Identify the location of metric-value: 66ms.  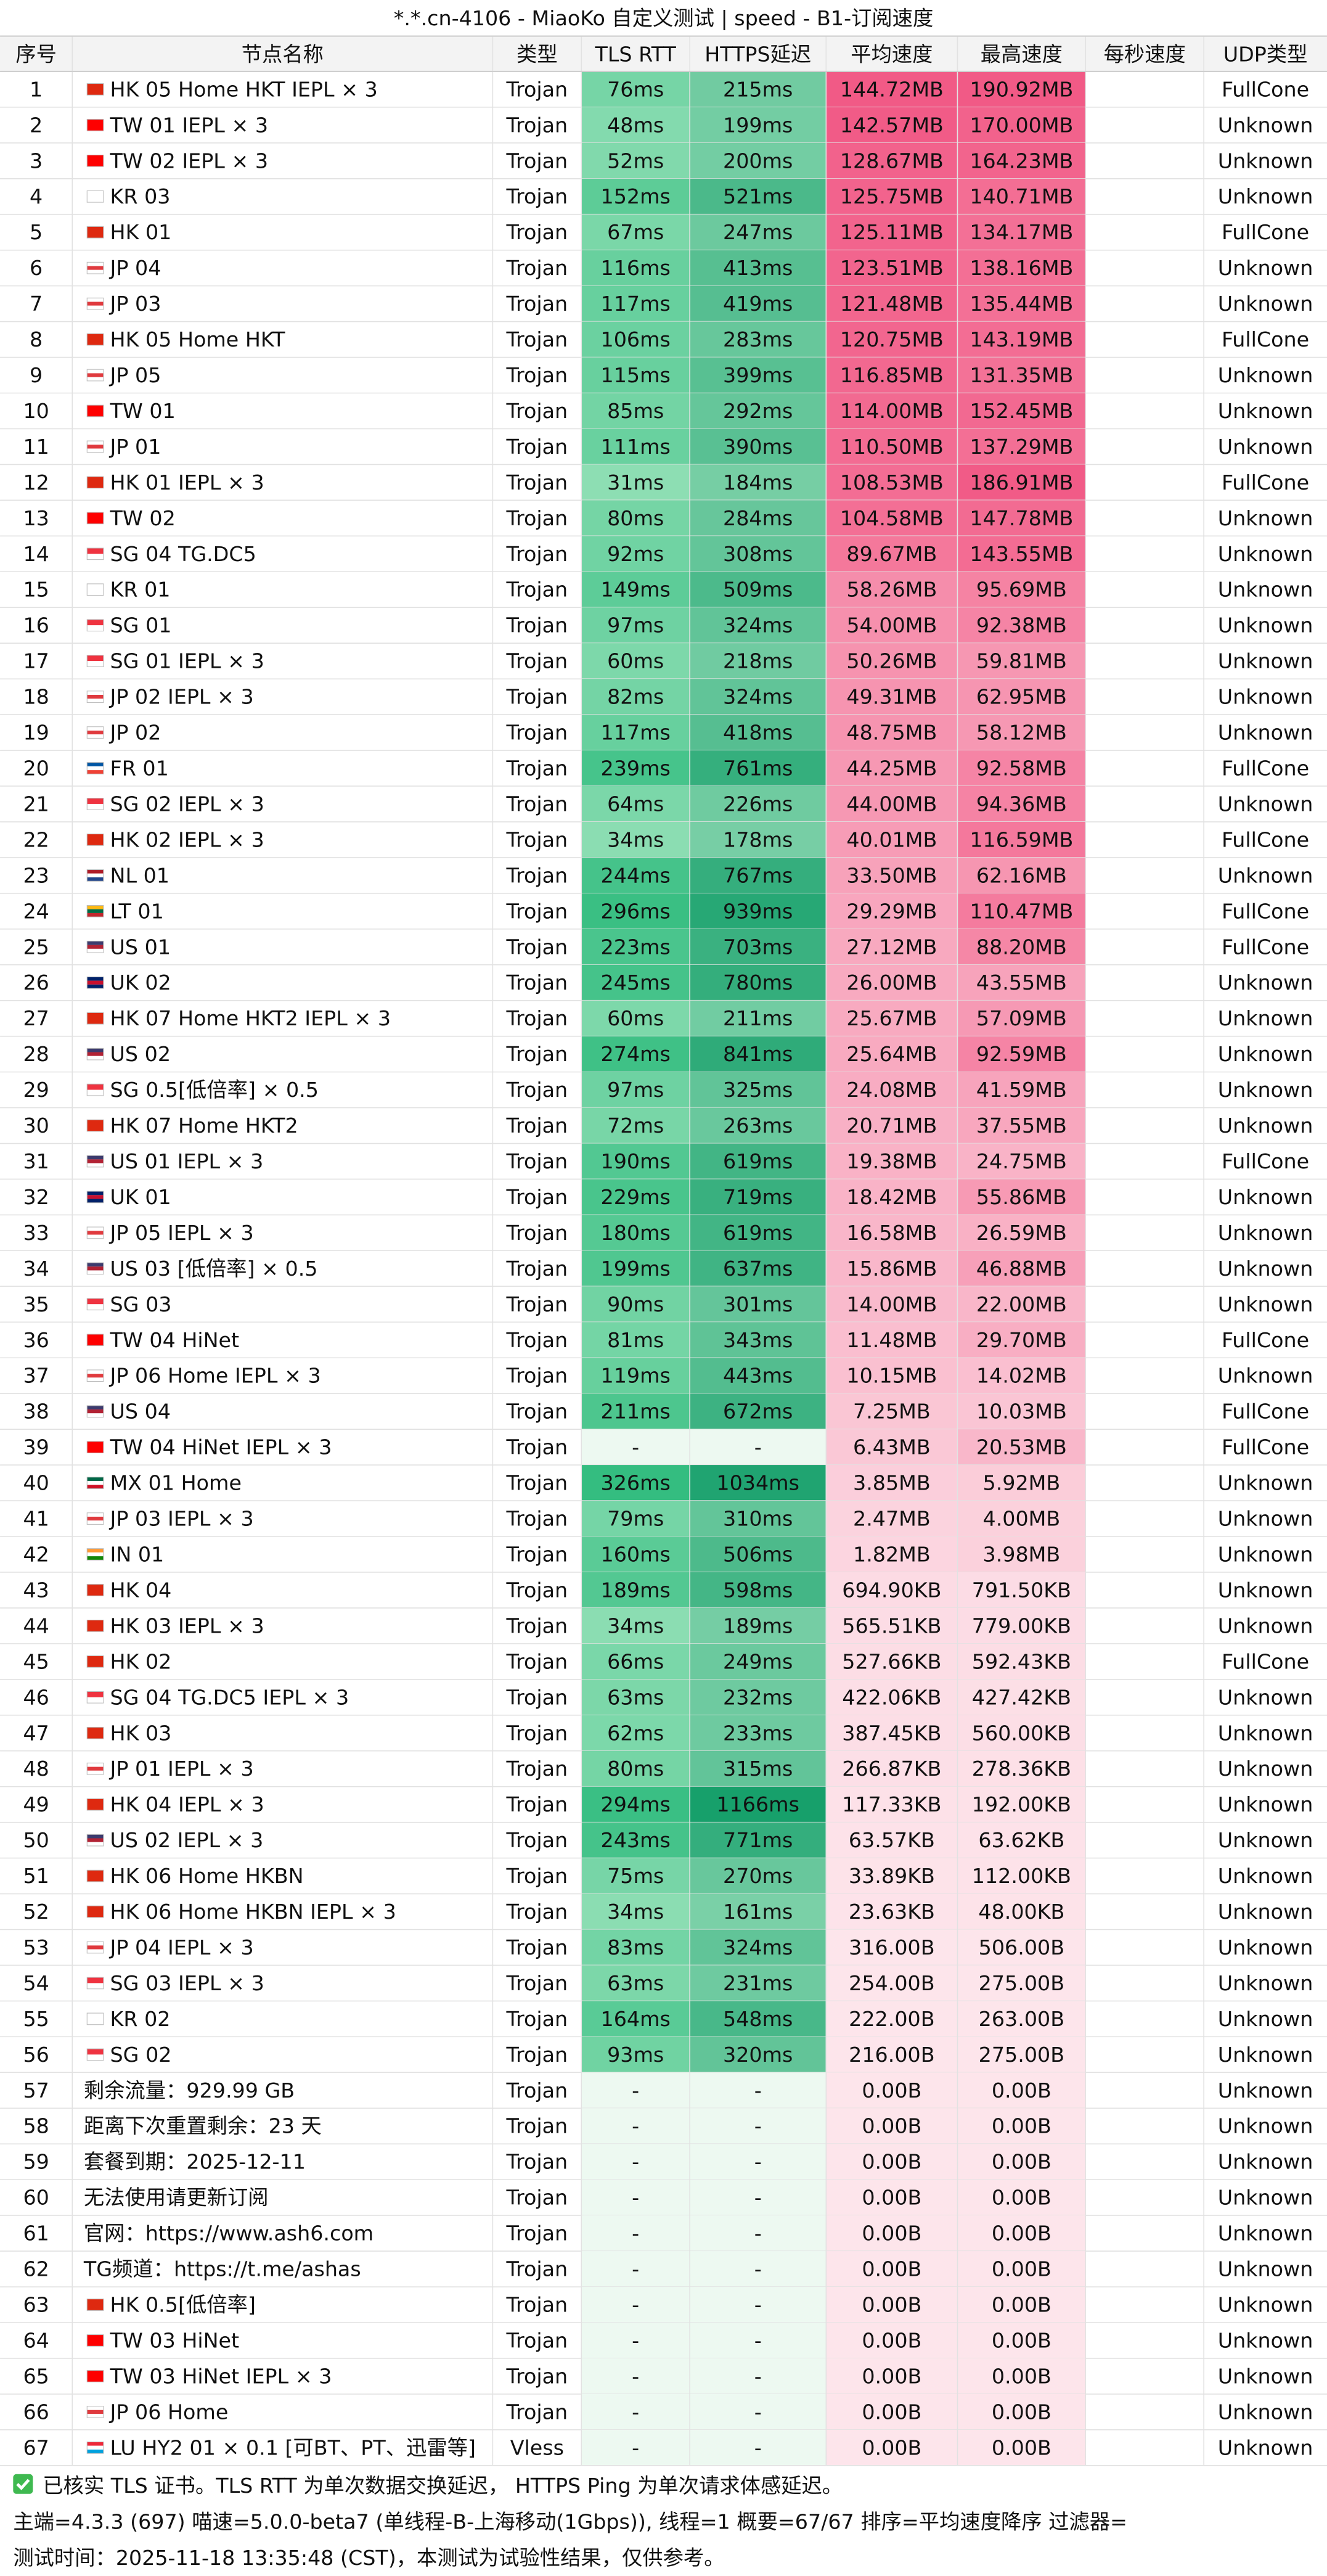
(635, 1661).